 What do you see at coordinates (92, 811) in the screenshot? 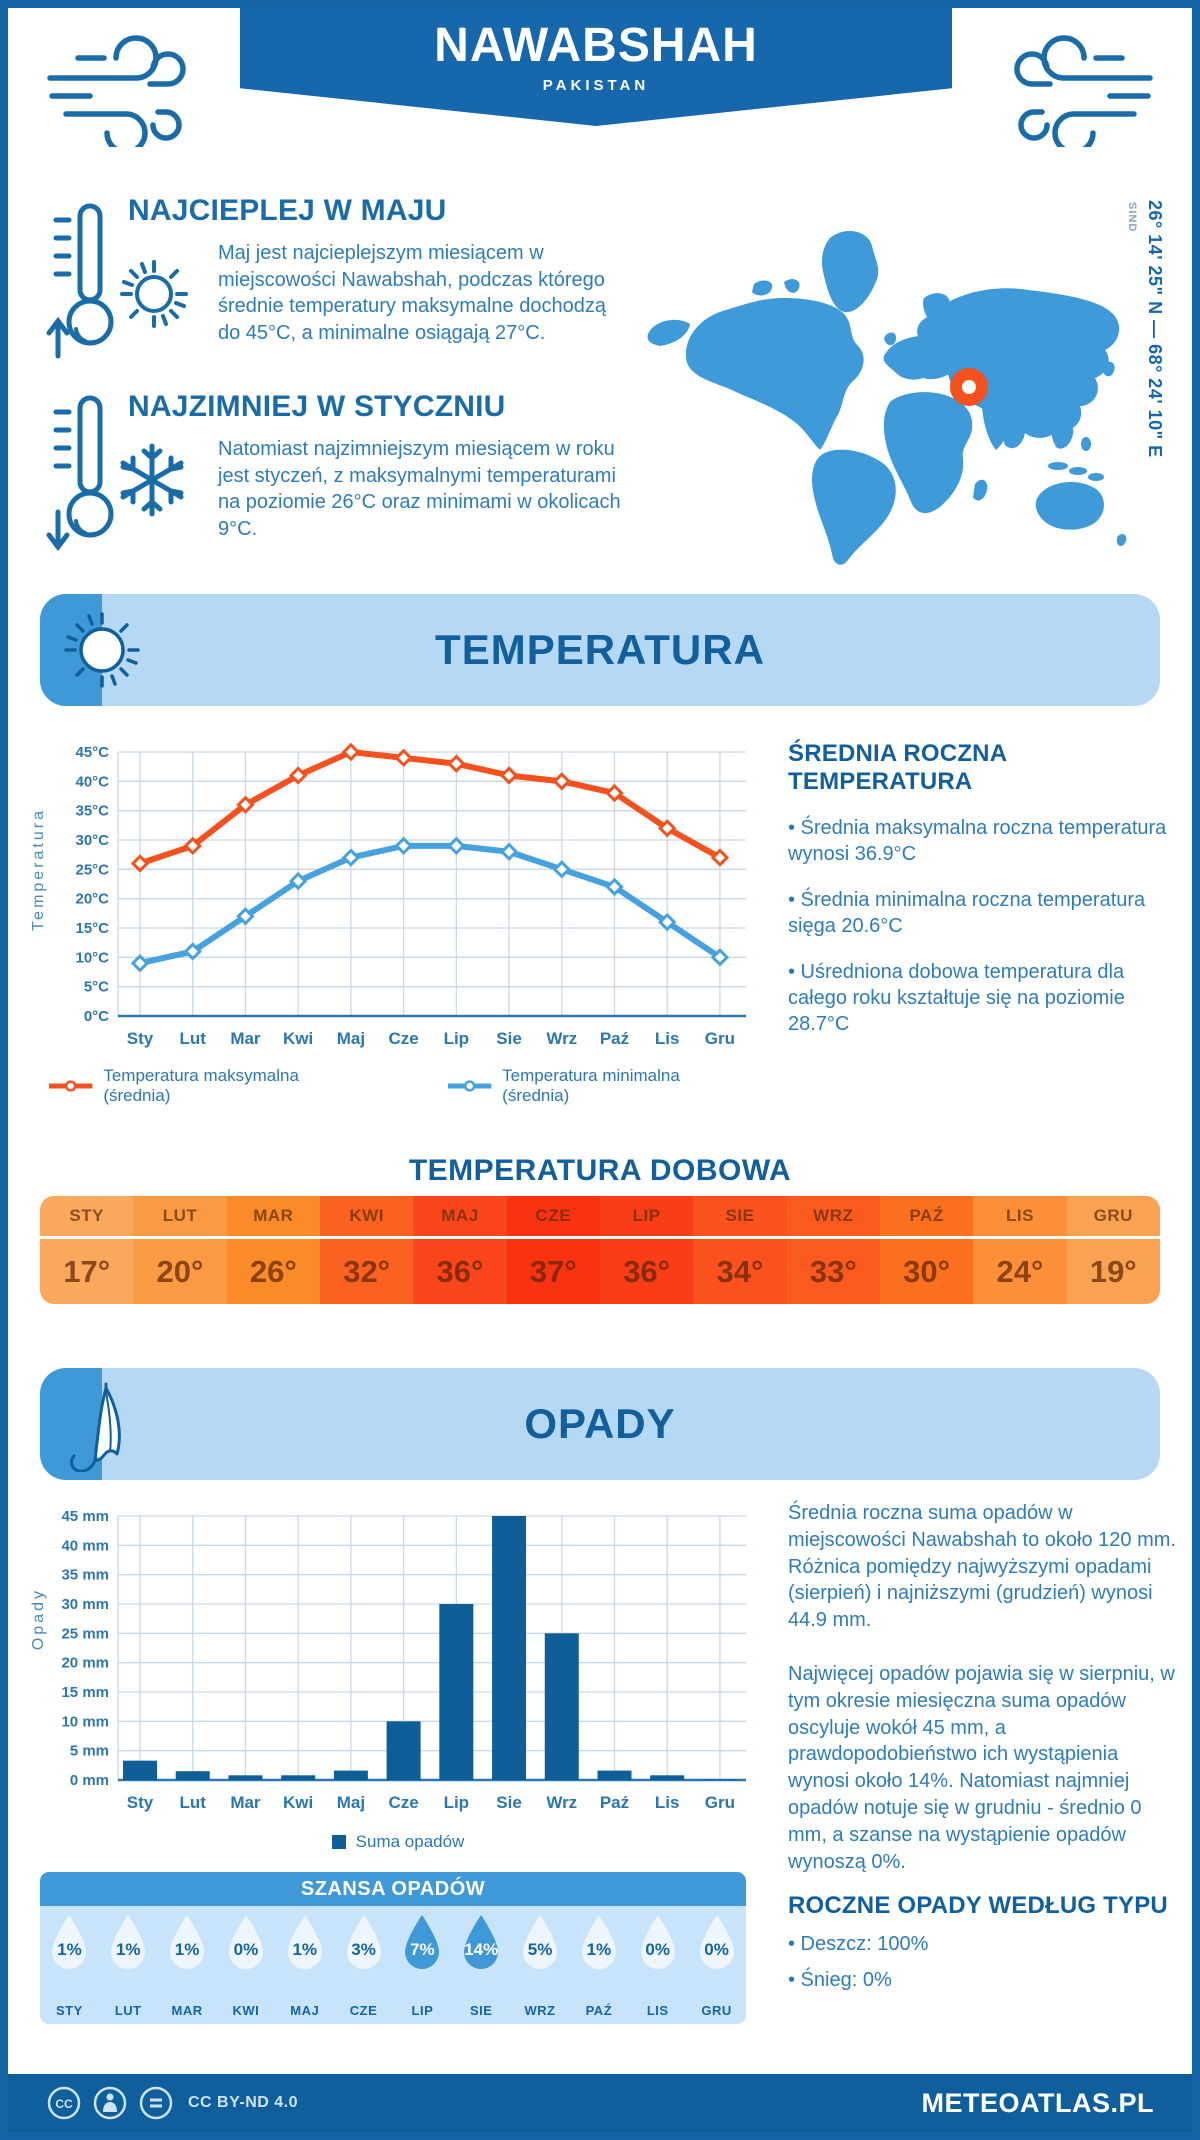
I see `svg-text: 35°C` at bounding box center [92, 811].